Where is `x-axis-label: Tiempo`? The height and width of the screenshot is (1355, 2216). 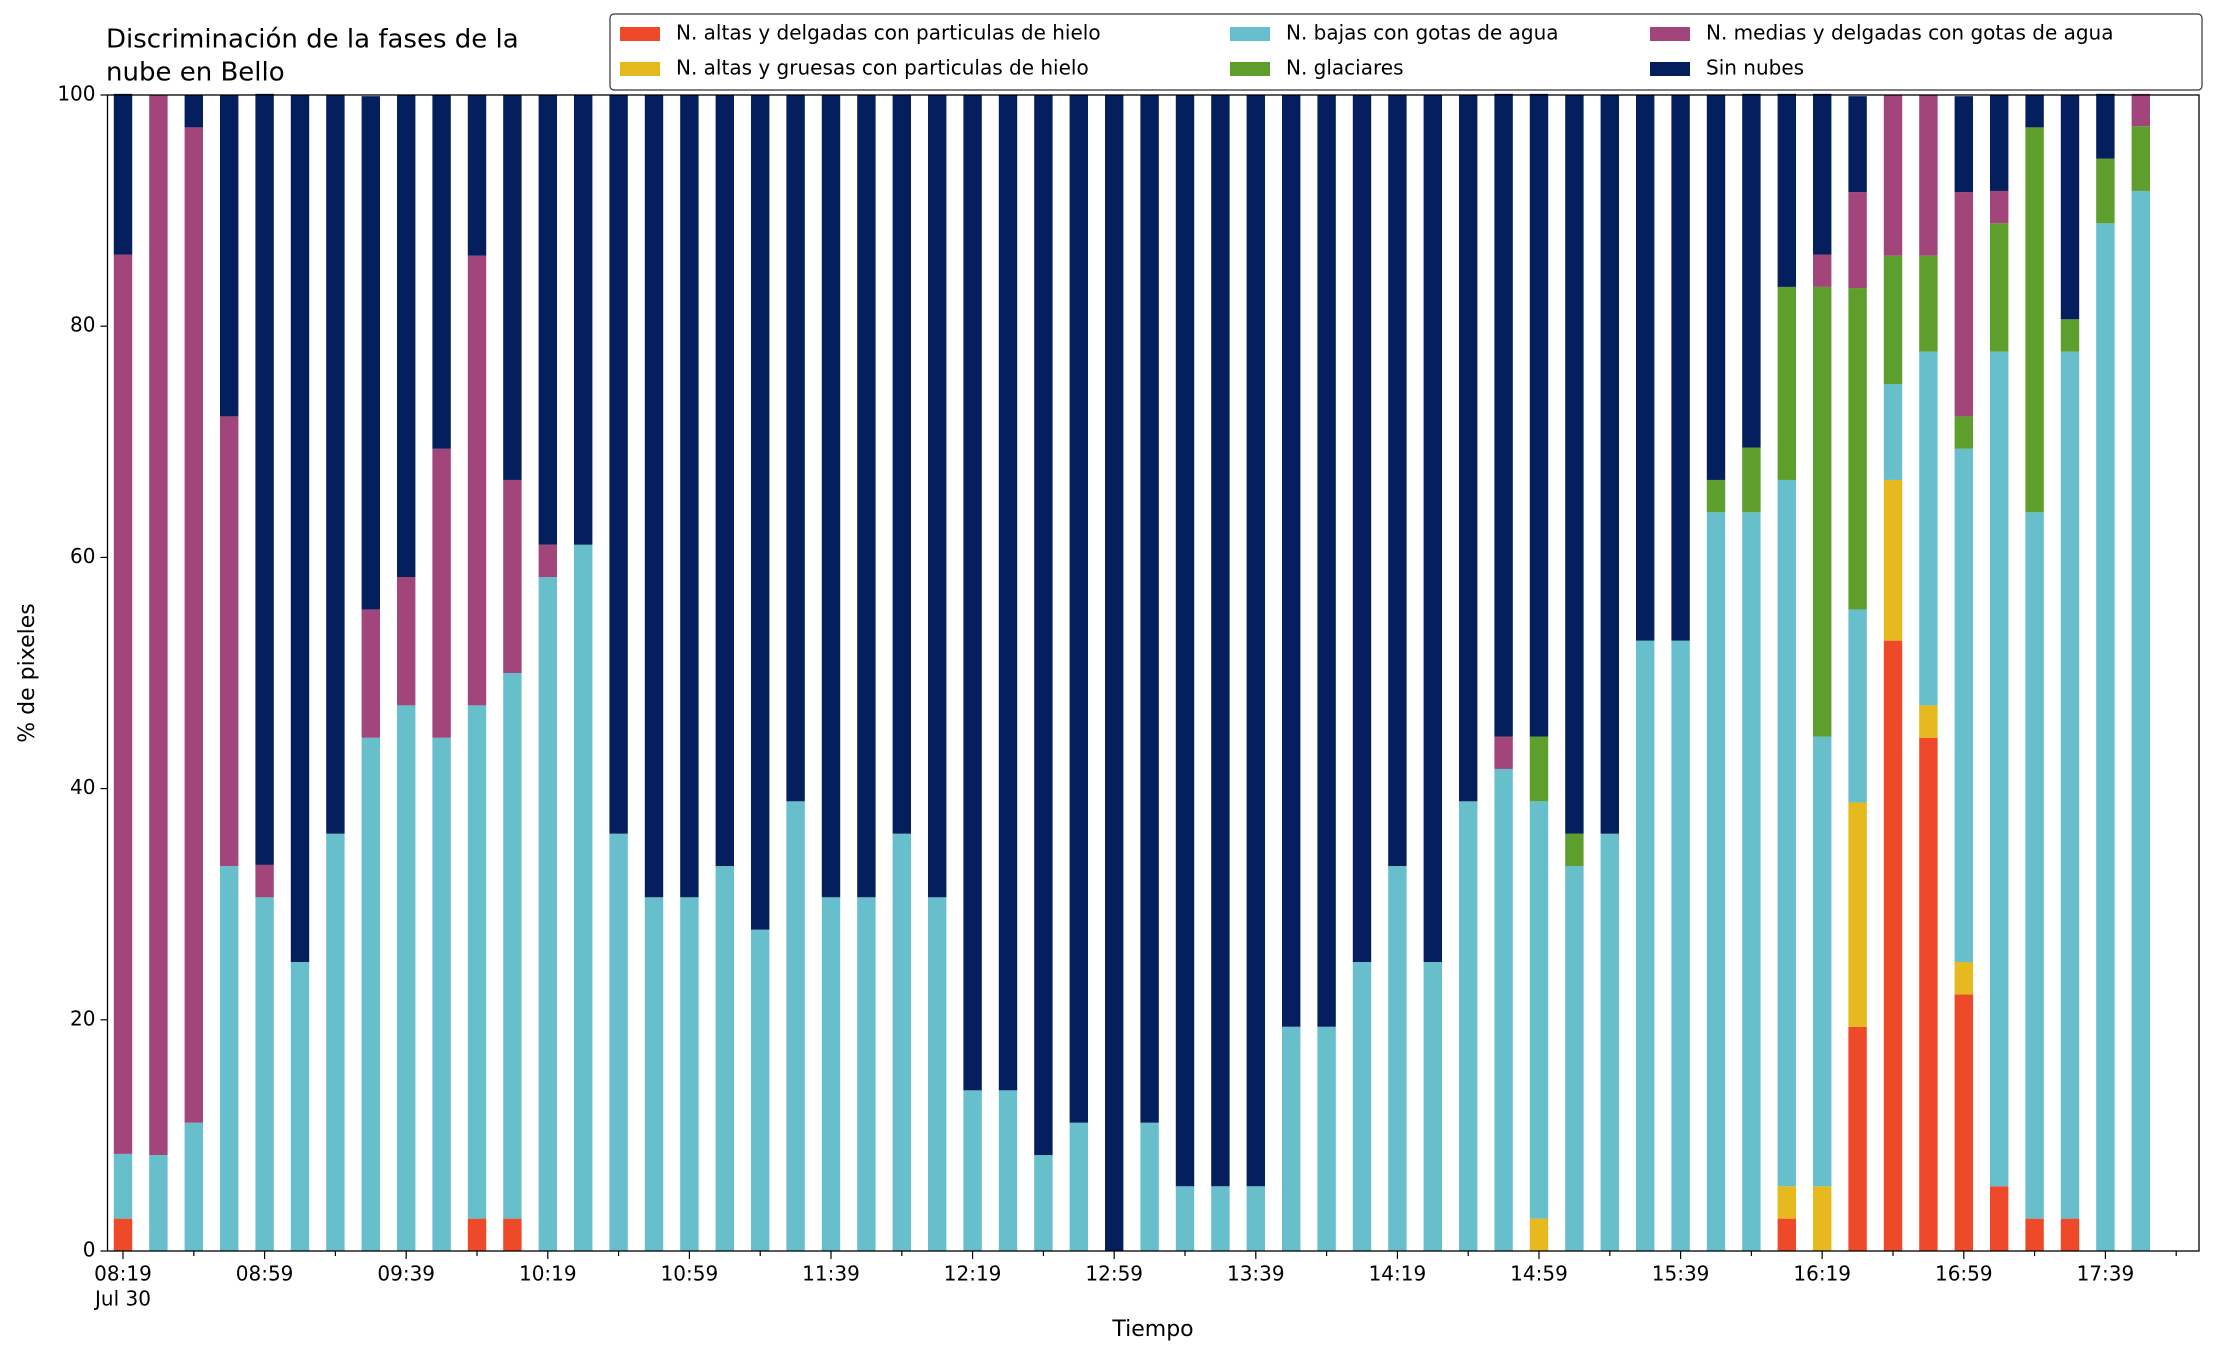 x-axis-label: Tiempo is located at coordinates (1152, 1329).